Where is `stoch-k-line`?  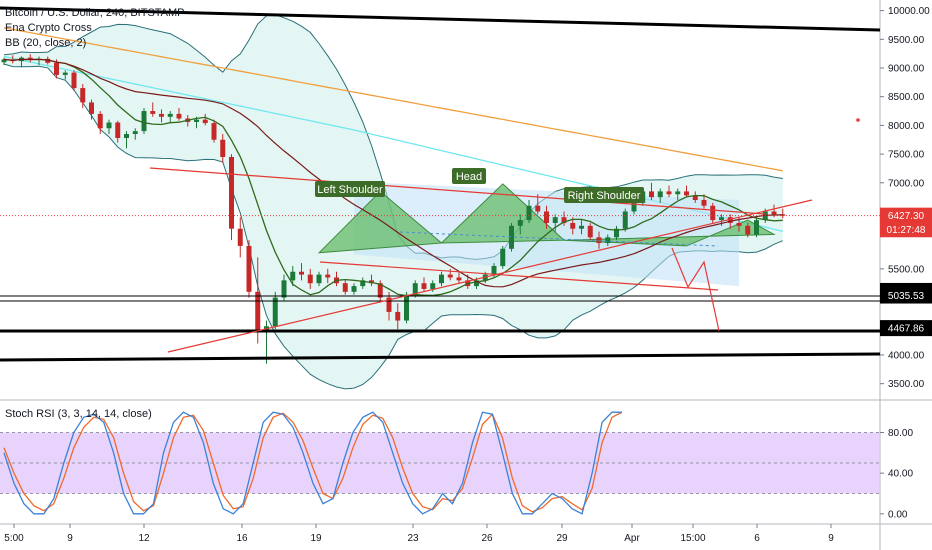
stoch-k-line is located at coordinates (312, 463).